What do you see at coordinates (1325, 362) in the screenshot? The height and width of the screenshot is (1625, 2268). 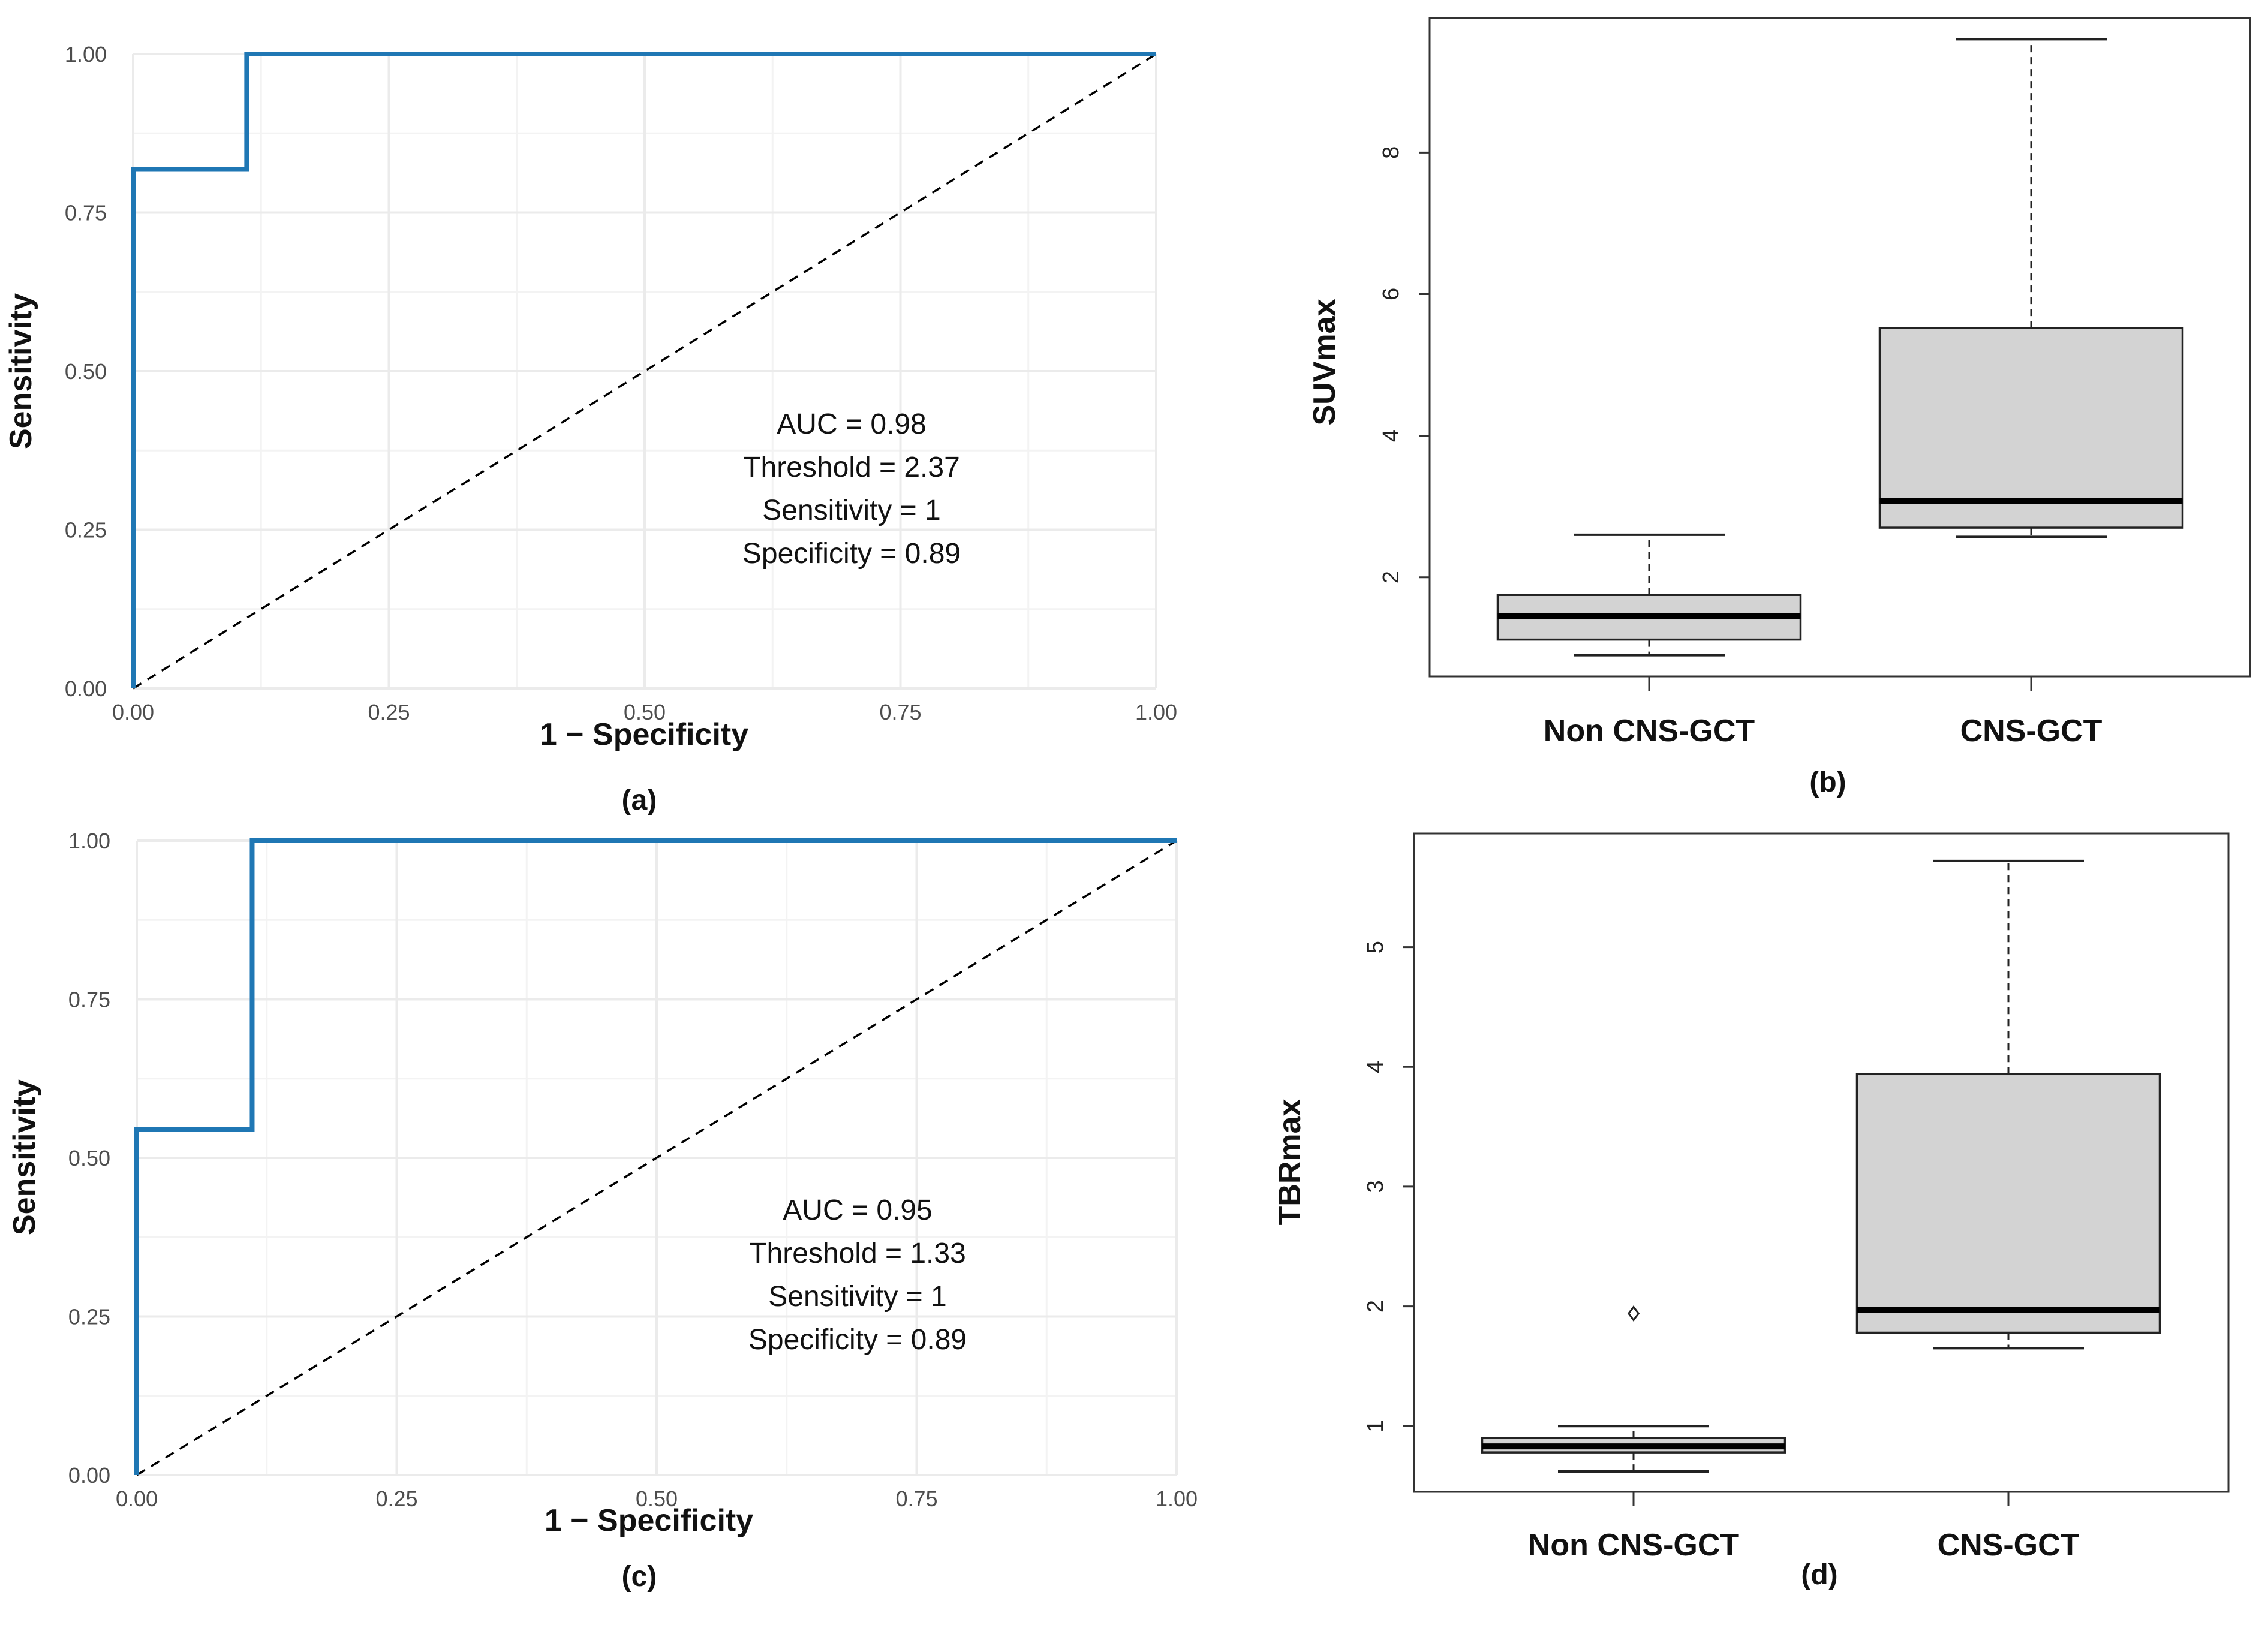 I see `y-axis-title: SUVmax` at bounding box center [1325, 362].